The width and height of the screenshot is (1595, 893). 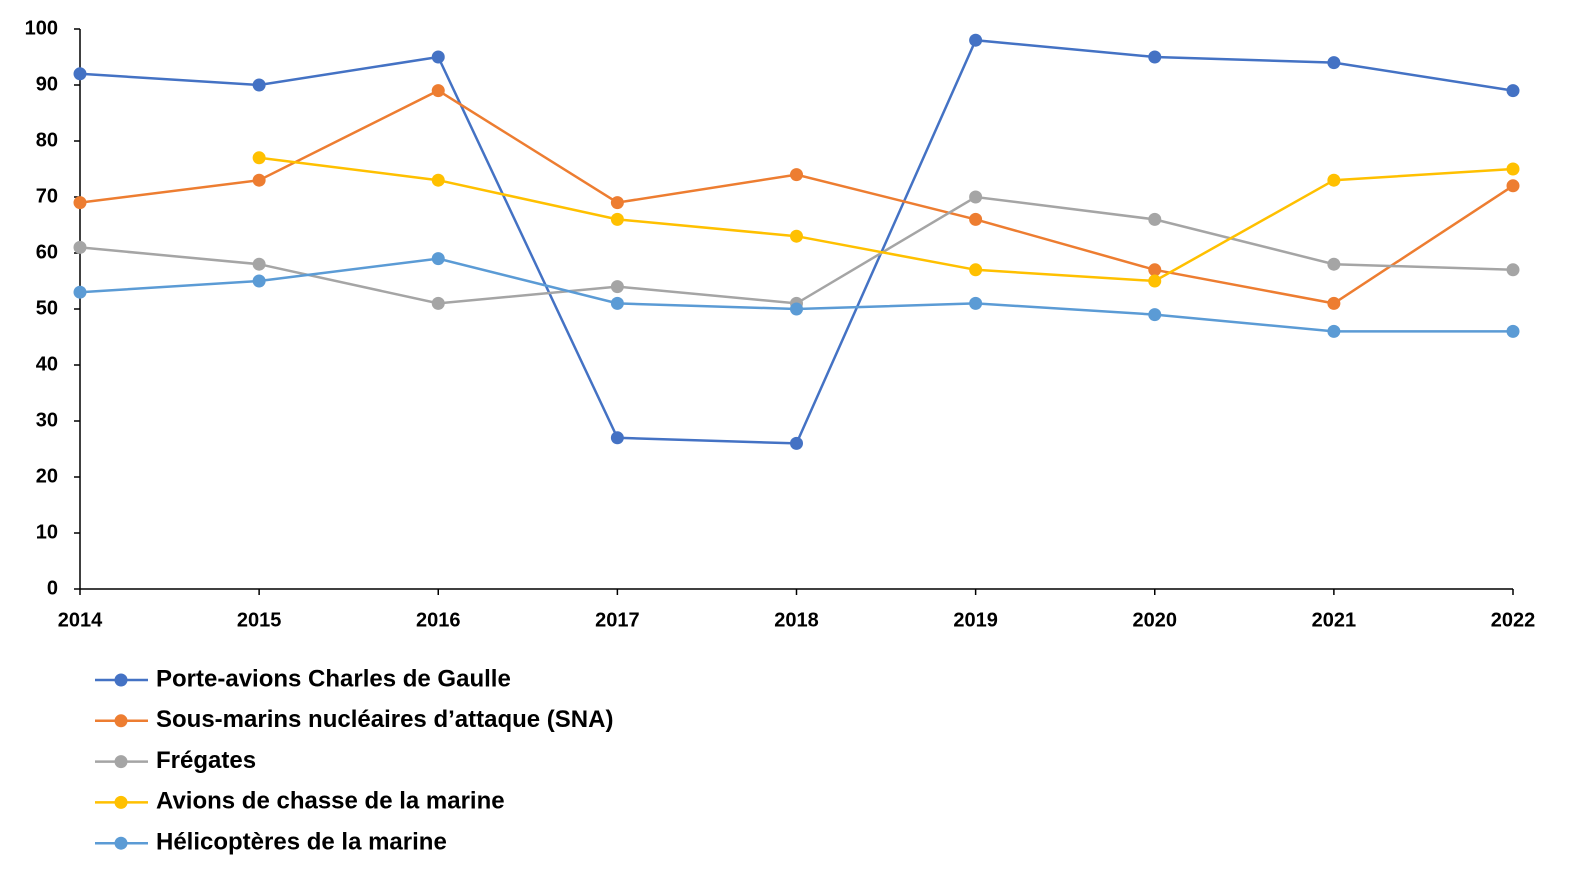 What do you see at coordinates (47, 420) in the screenshot?
I see `y-tick-label: 30` at bounding box center [47, 420].